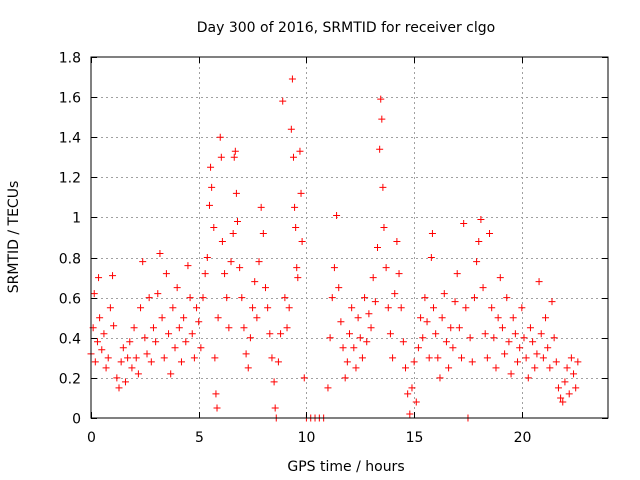 The image size is (640, 480). Describe the element at coordinates (523, 438) in the screenshot. I see `x-tick-label: 20` at that location.